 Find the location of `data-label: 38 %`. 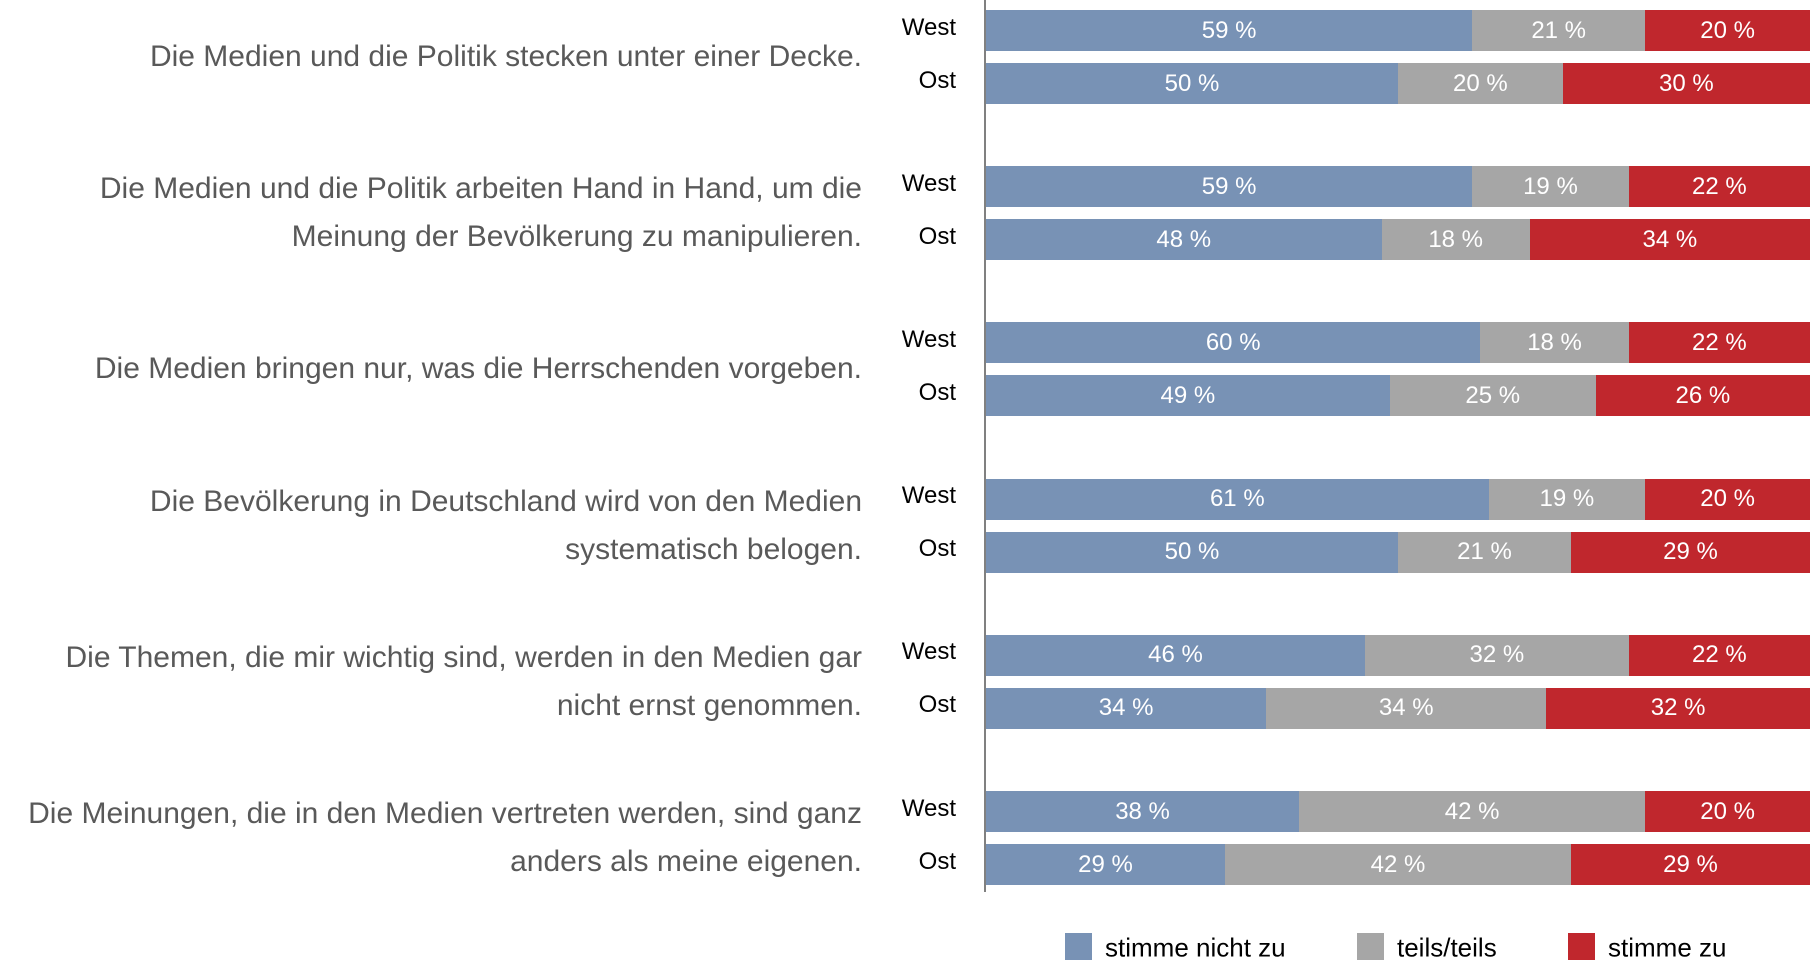

data-label: 38 % is located at coordinates (1142, 811).